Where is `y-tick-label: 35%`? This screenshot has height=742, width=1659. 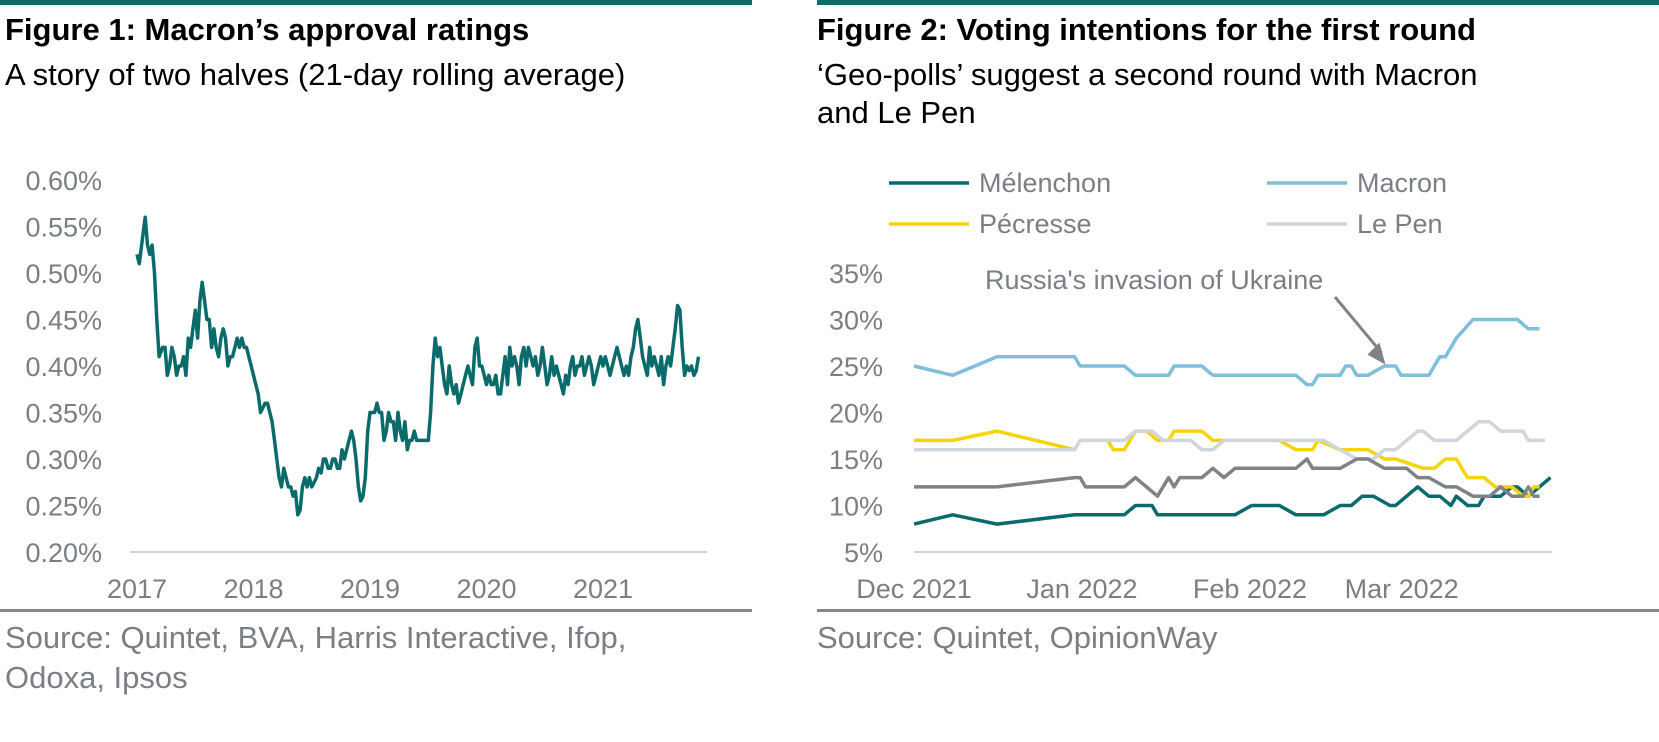
y-tick-label: 35% is located at coordinates (856, 274).